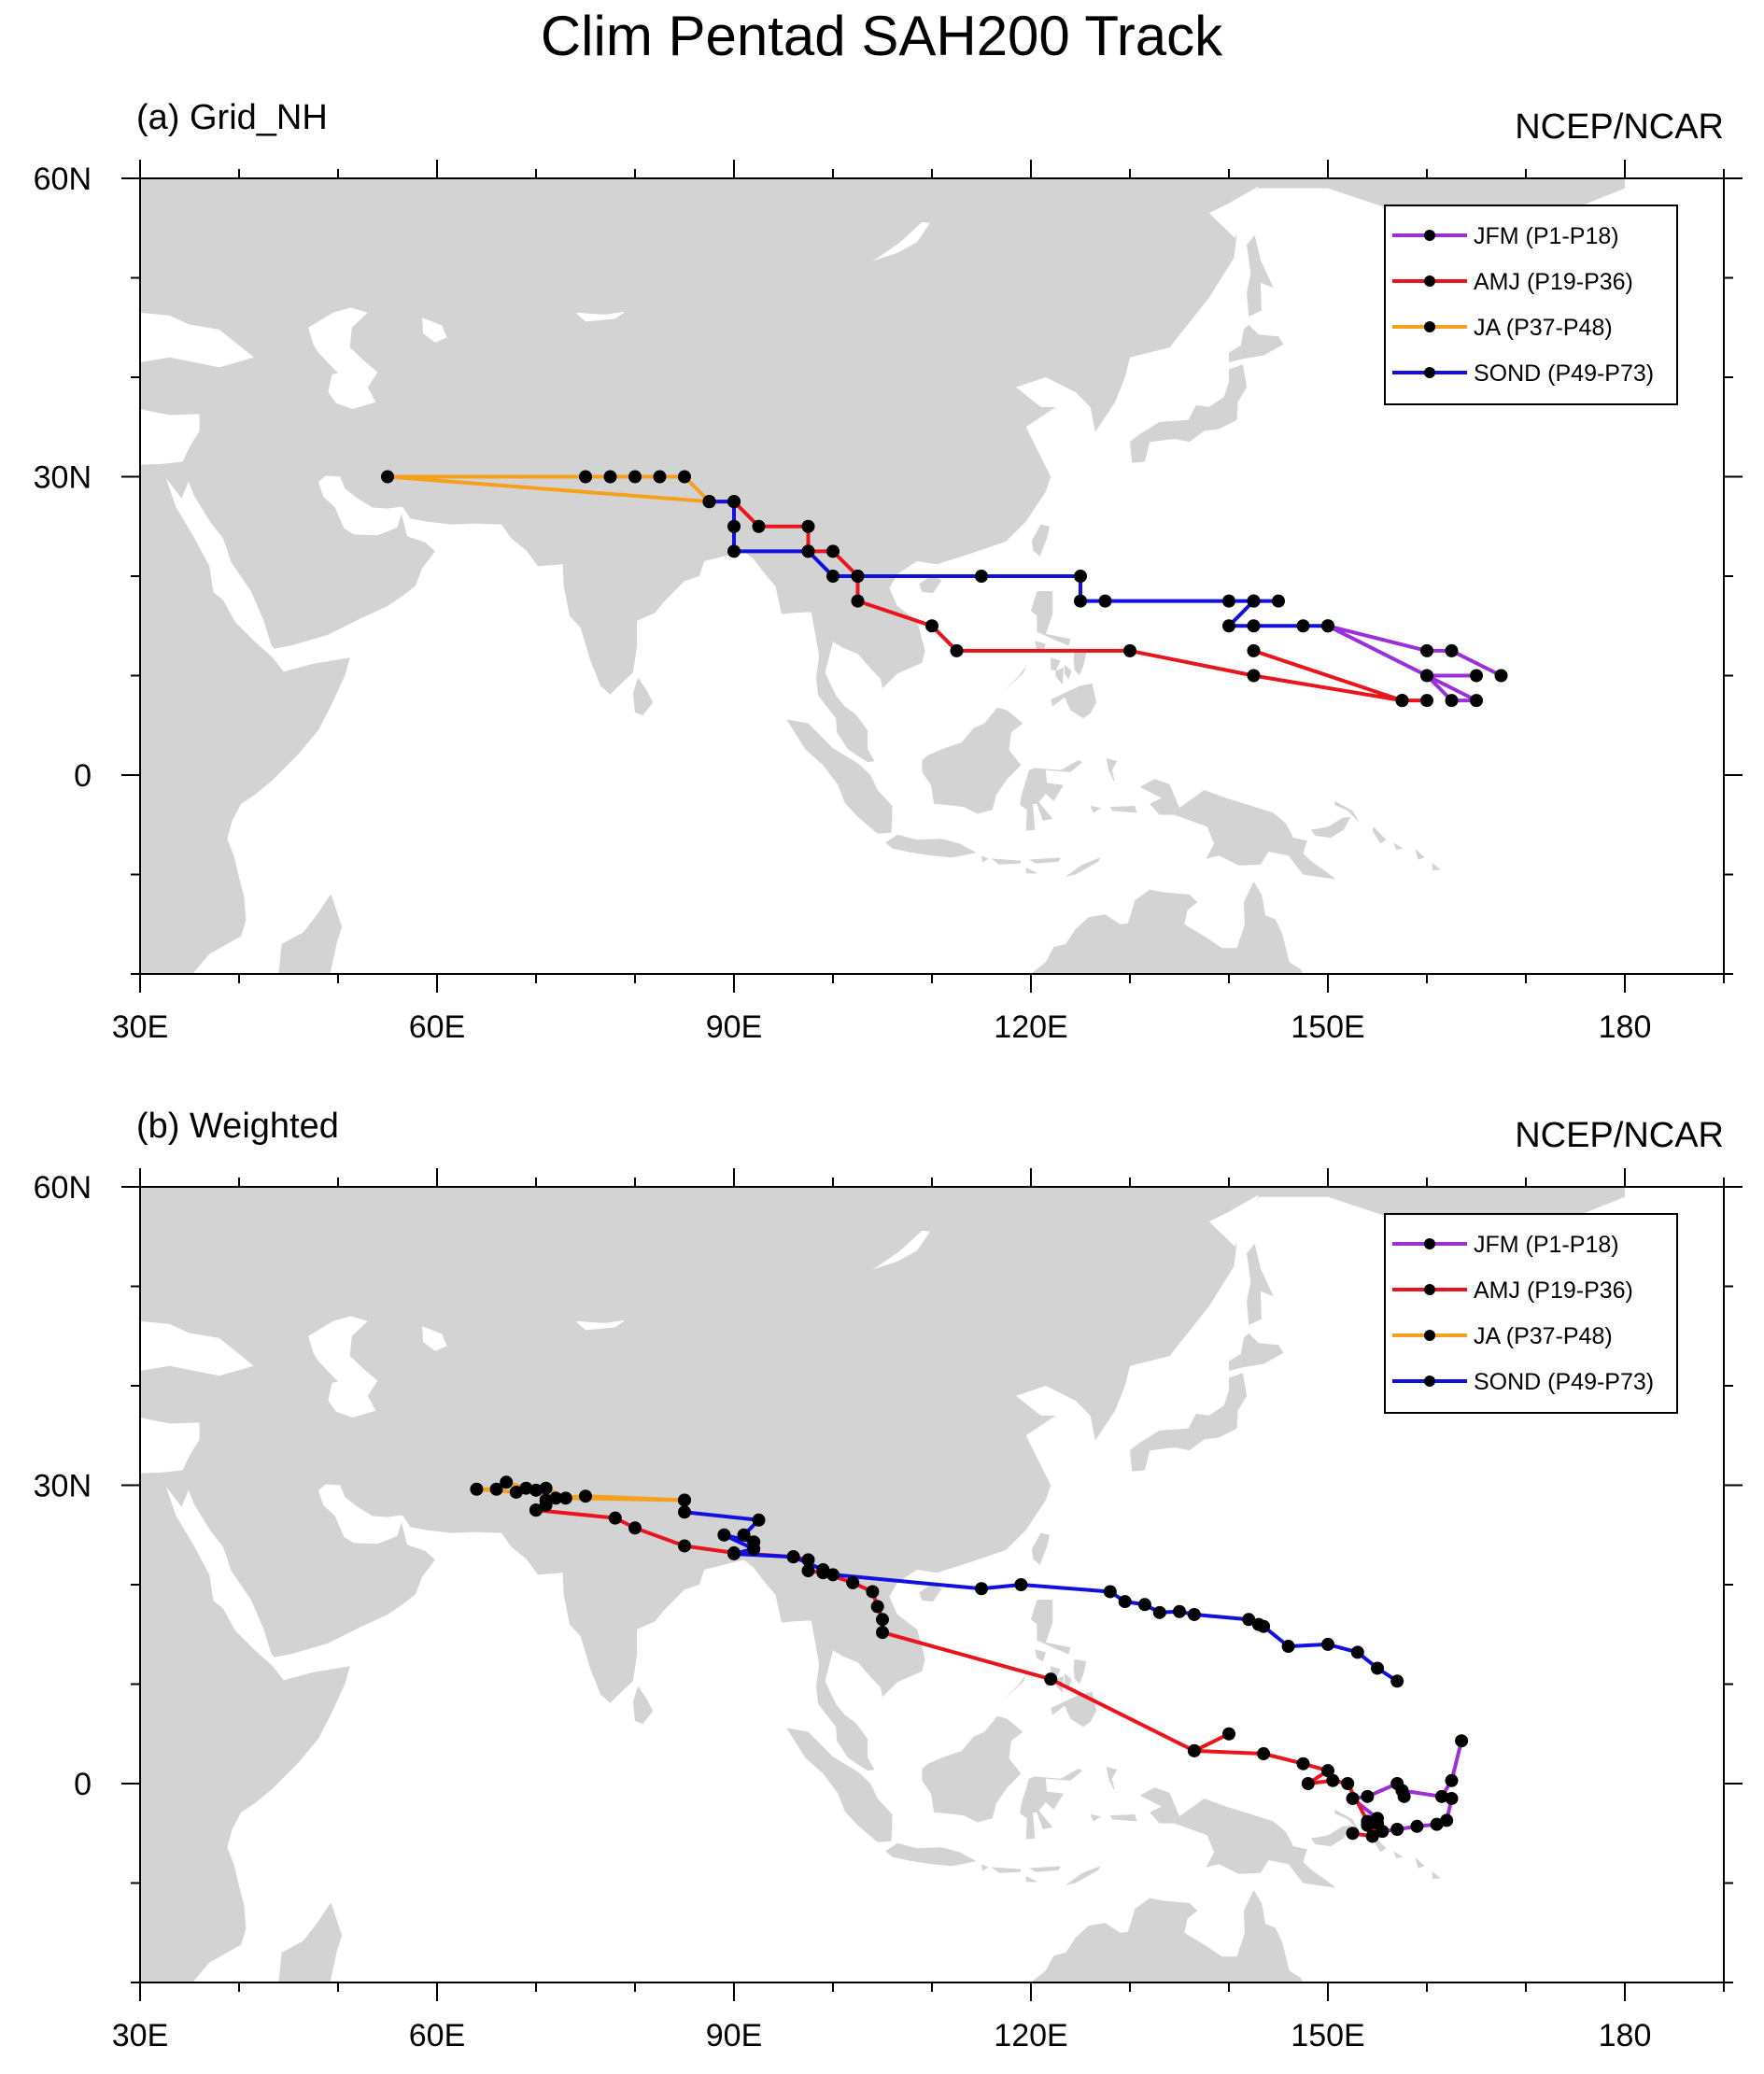 Image resolution: width=1764 pixels, height=2074 pixels. What do you see at coordinates (63, 1188) in the screenshot?
I see `y-tick-label: 60N` at bounding box center [63, 1188].